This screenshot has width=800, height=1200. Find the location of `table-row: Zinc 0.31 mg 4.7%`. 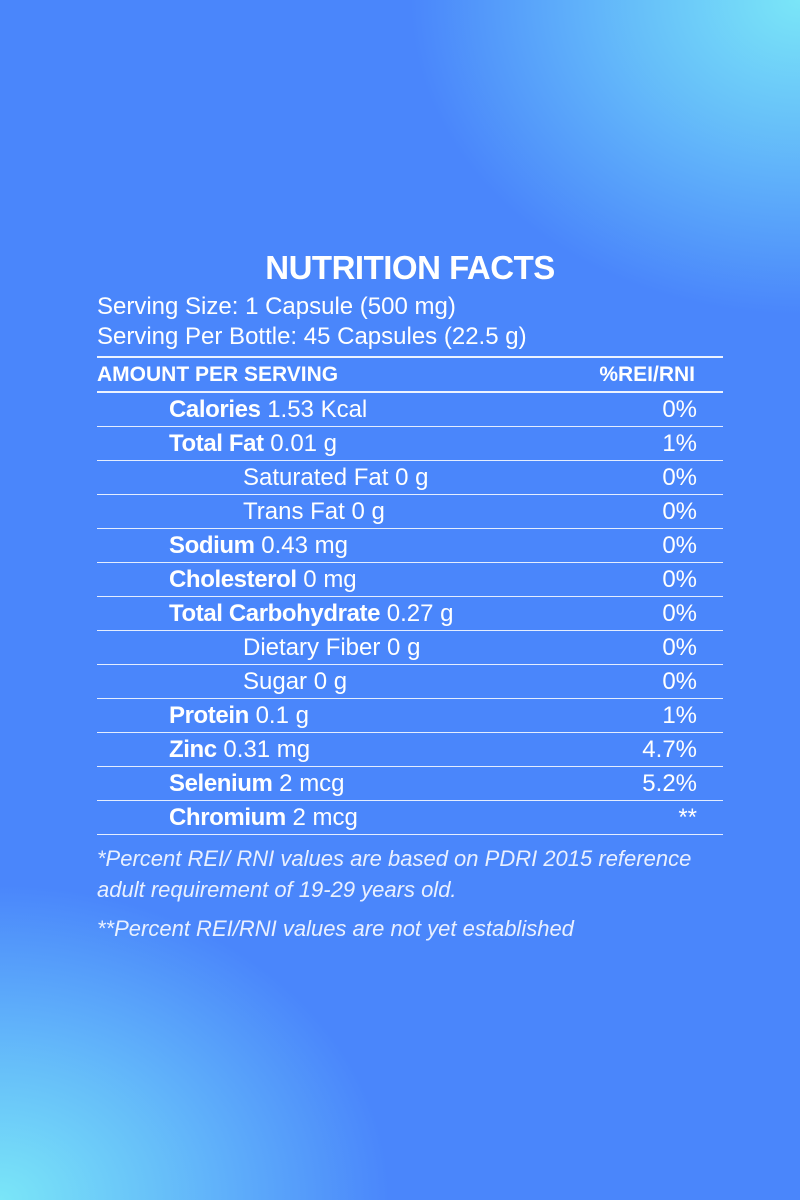

table-row: Zinc 0.31 mg 4.7% is located at coordinates (410, 750).